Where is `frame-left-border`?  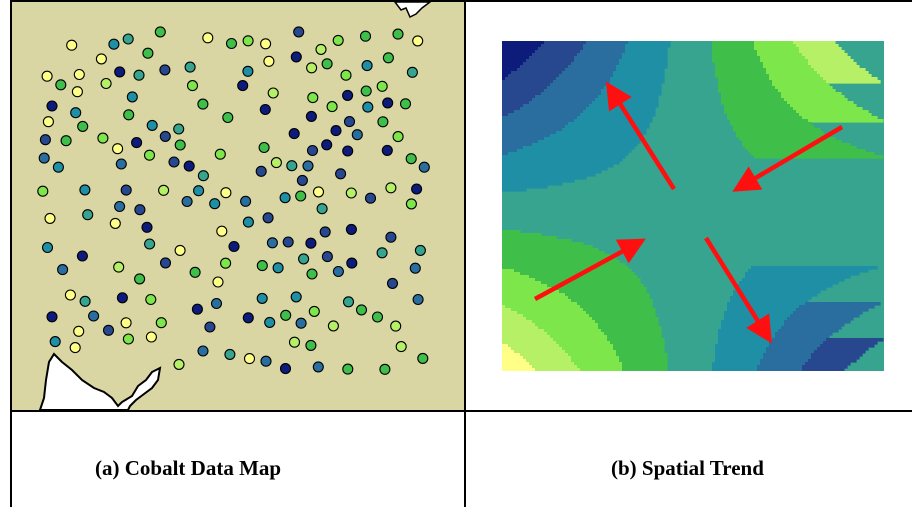
frame-left-border is located at coordinates (11, 253).